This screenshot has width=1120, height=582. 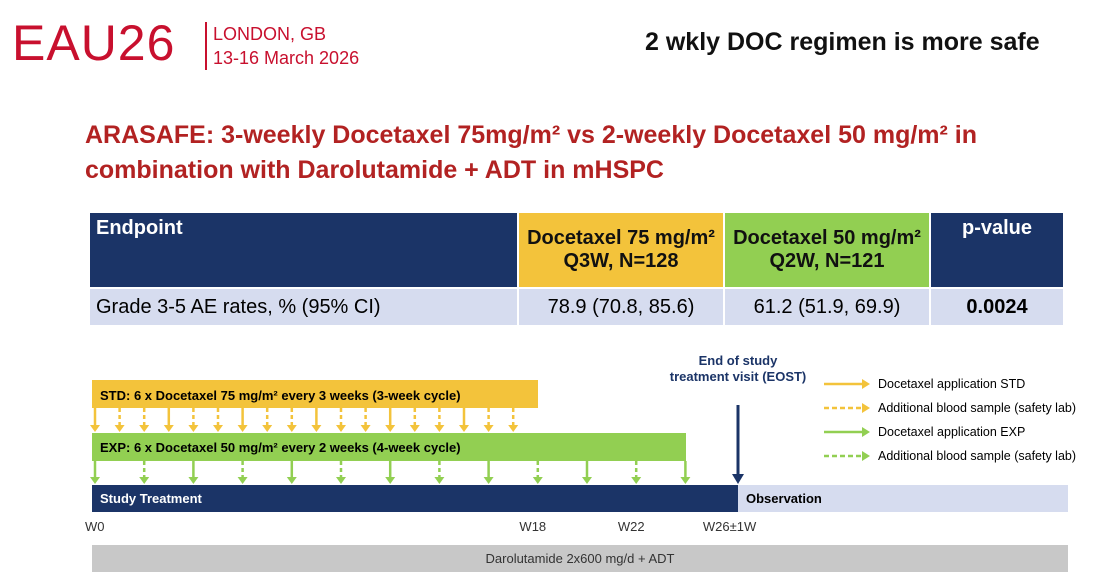 I want to click on cell: 0.0024, so click(x=997, y=307).